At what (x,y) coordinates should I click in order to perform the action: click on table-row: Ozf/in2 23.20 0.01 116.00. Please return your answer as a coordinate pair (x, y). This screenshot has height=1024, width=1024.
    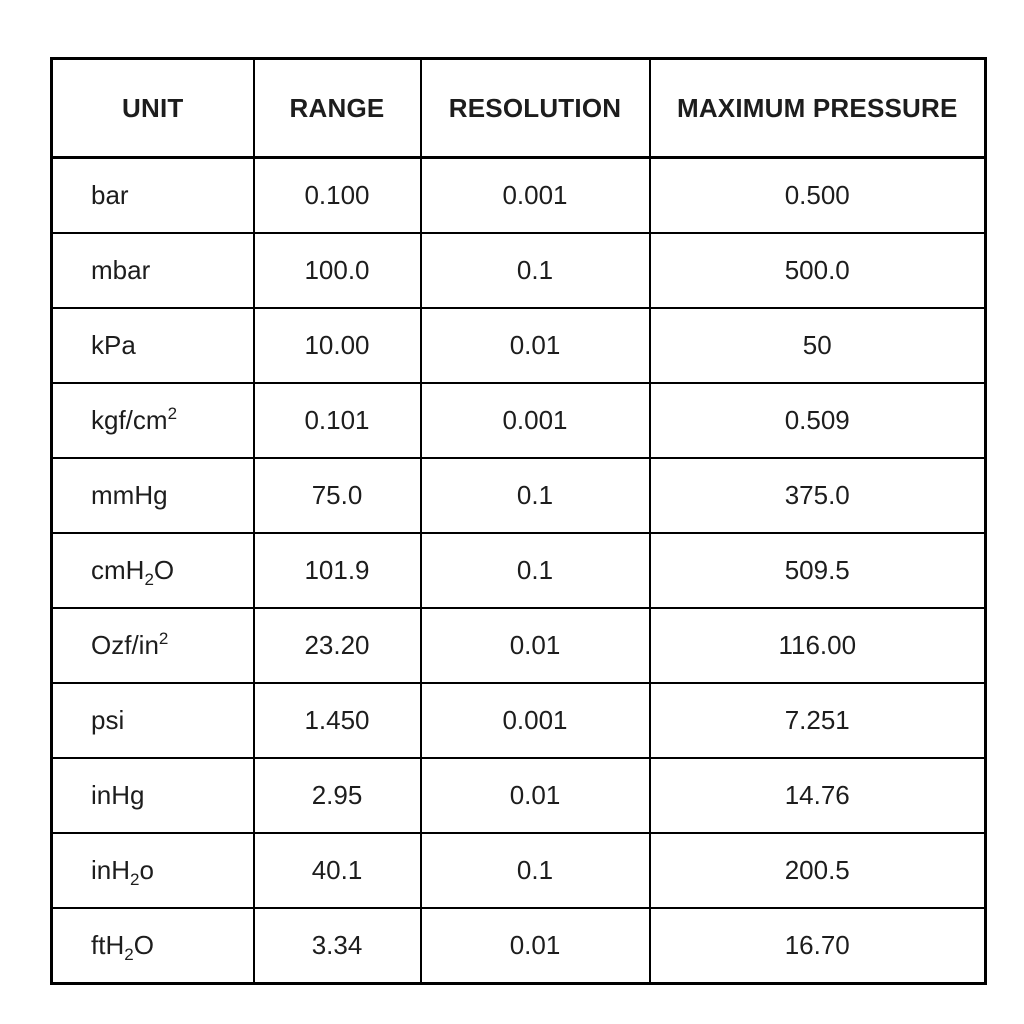
    Looking at the image, I should click on (518, 645).